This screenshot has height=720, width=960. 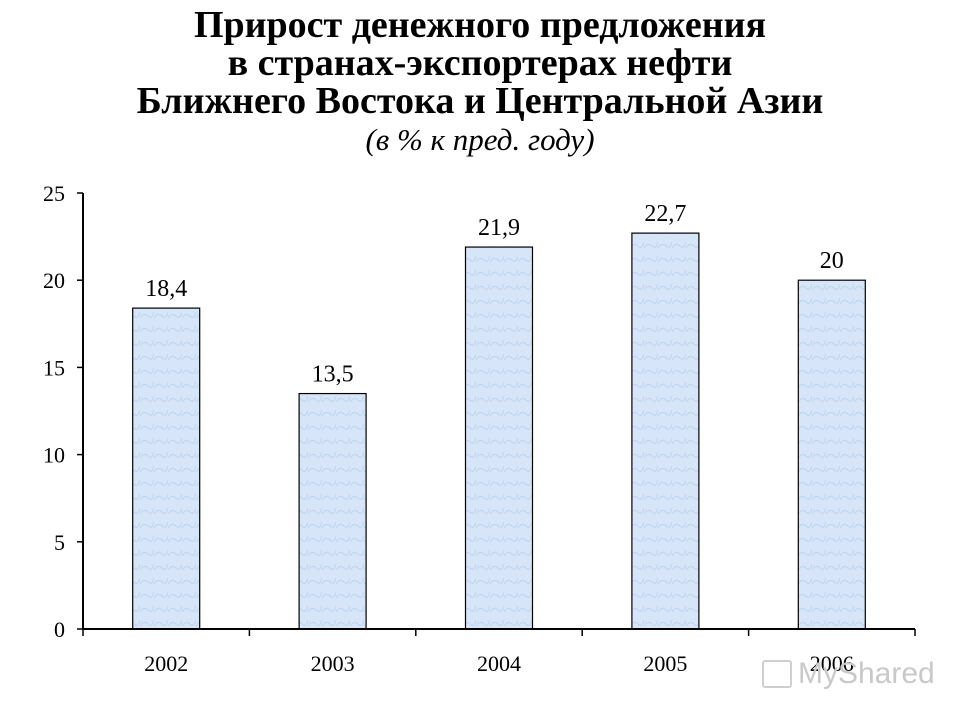 What do you see at coordinates (54, 280) in the screenshot?
I see `y-tick-label-20: 20` at bounding box center [54, 280].